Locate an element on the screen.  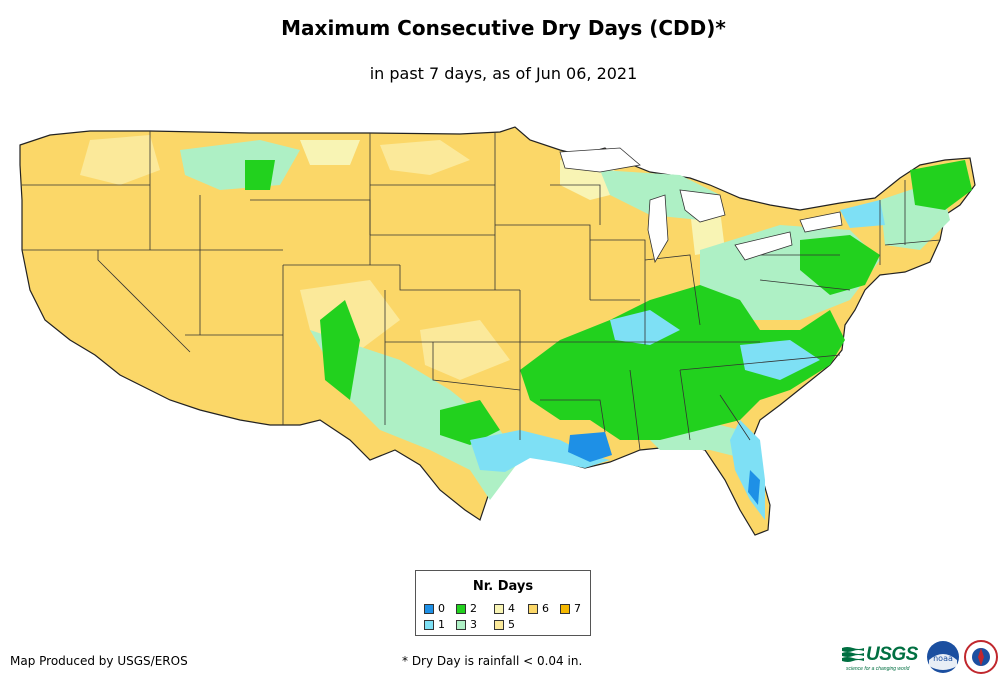
map-subtitle: in past 7 days, as of Jun 06, 2021 is located at coordinates (503, 73).